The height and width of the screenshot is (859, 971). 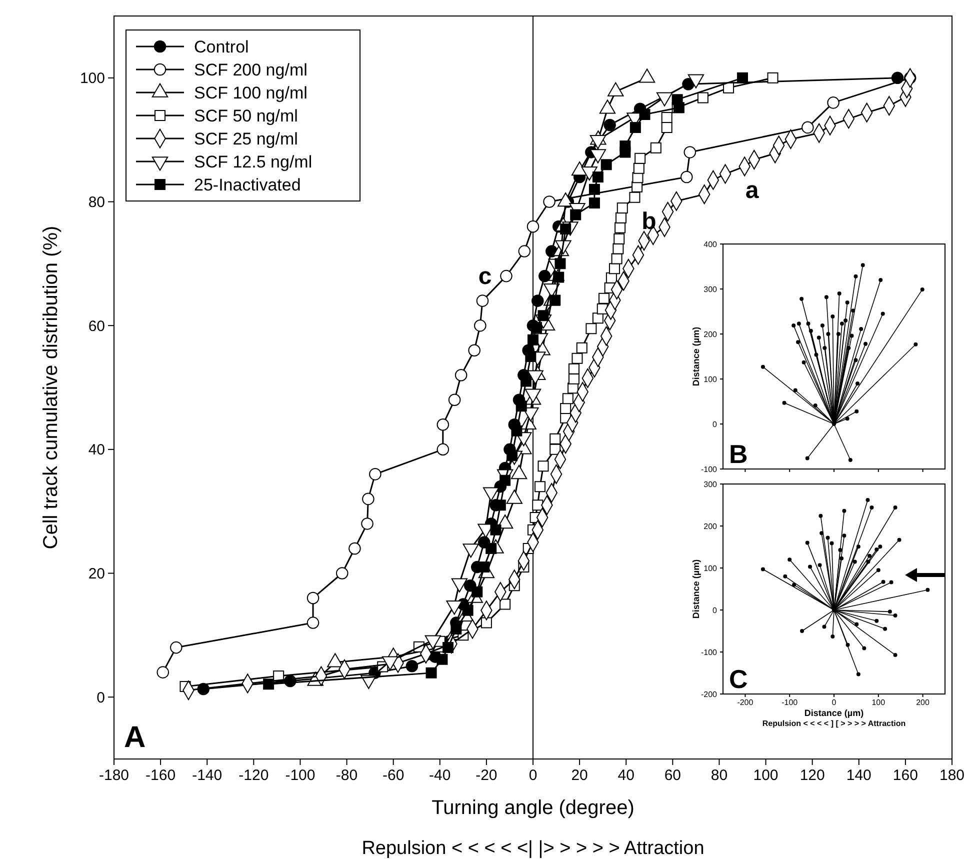 What do you see at coordinates (96, 450) in the screenshot?
I see `y-tick-label: 40` at bounding box center [96, 450].